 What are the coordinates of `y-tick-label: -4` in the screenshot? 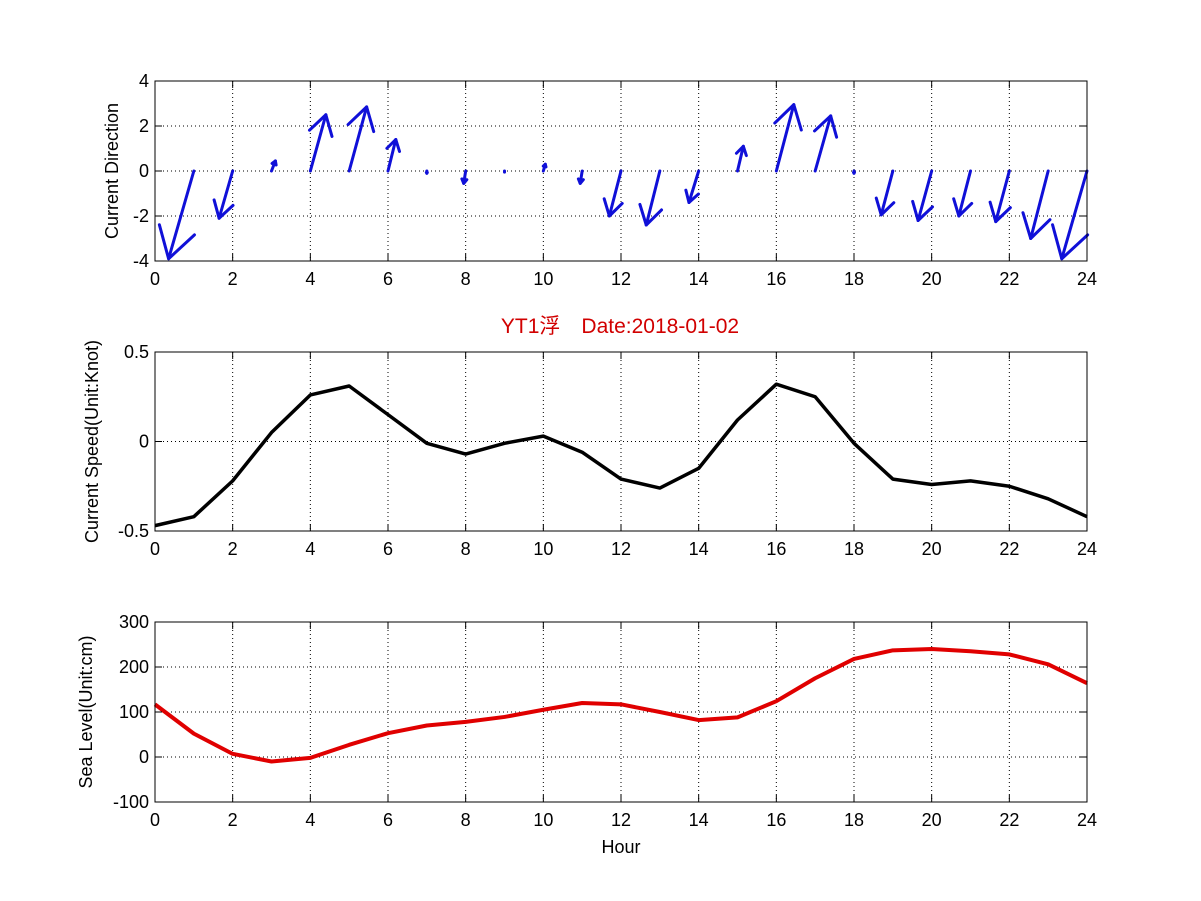 It's located at (141, 261).